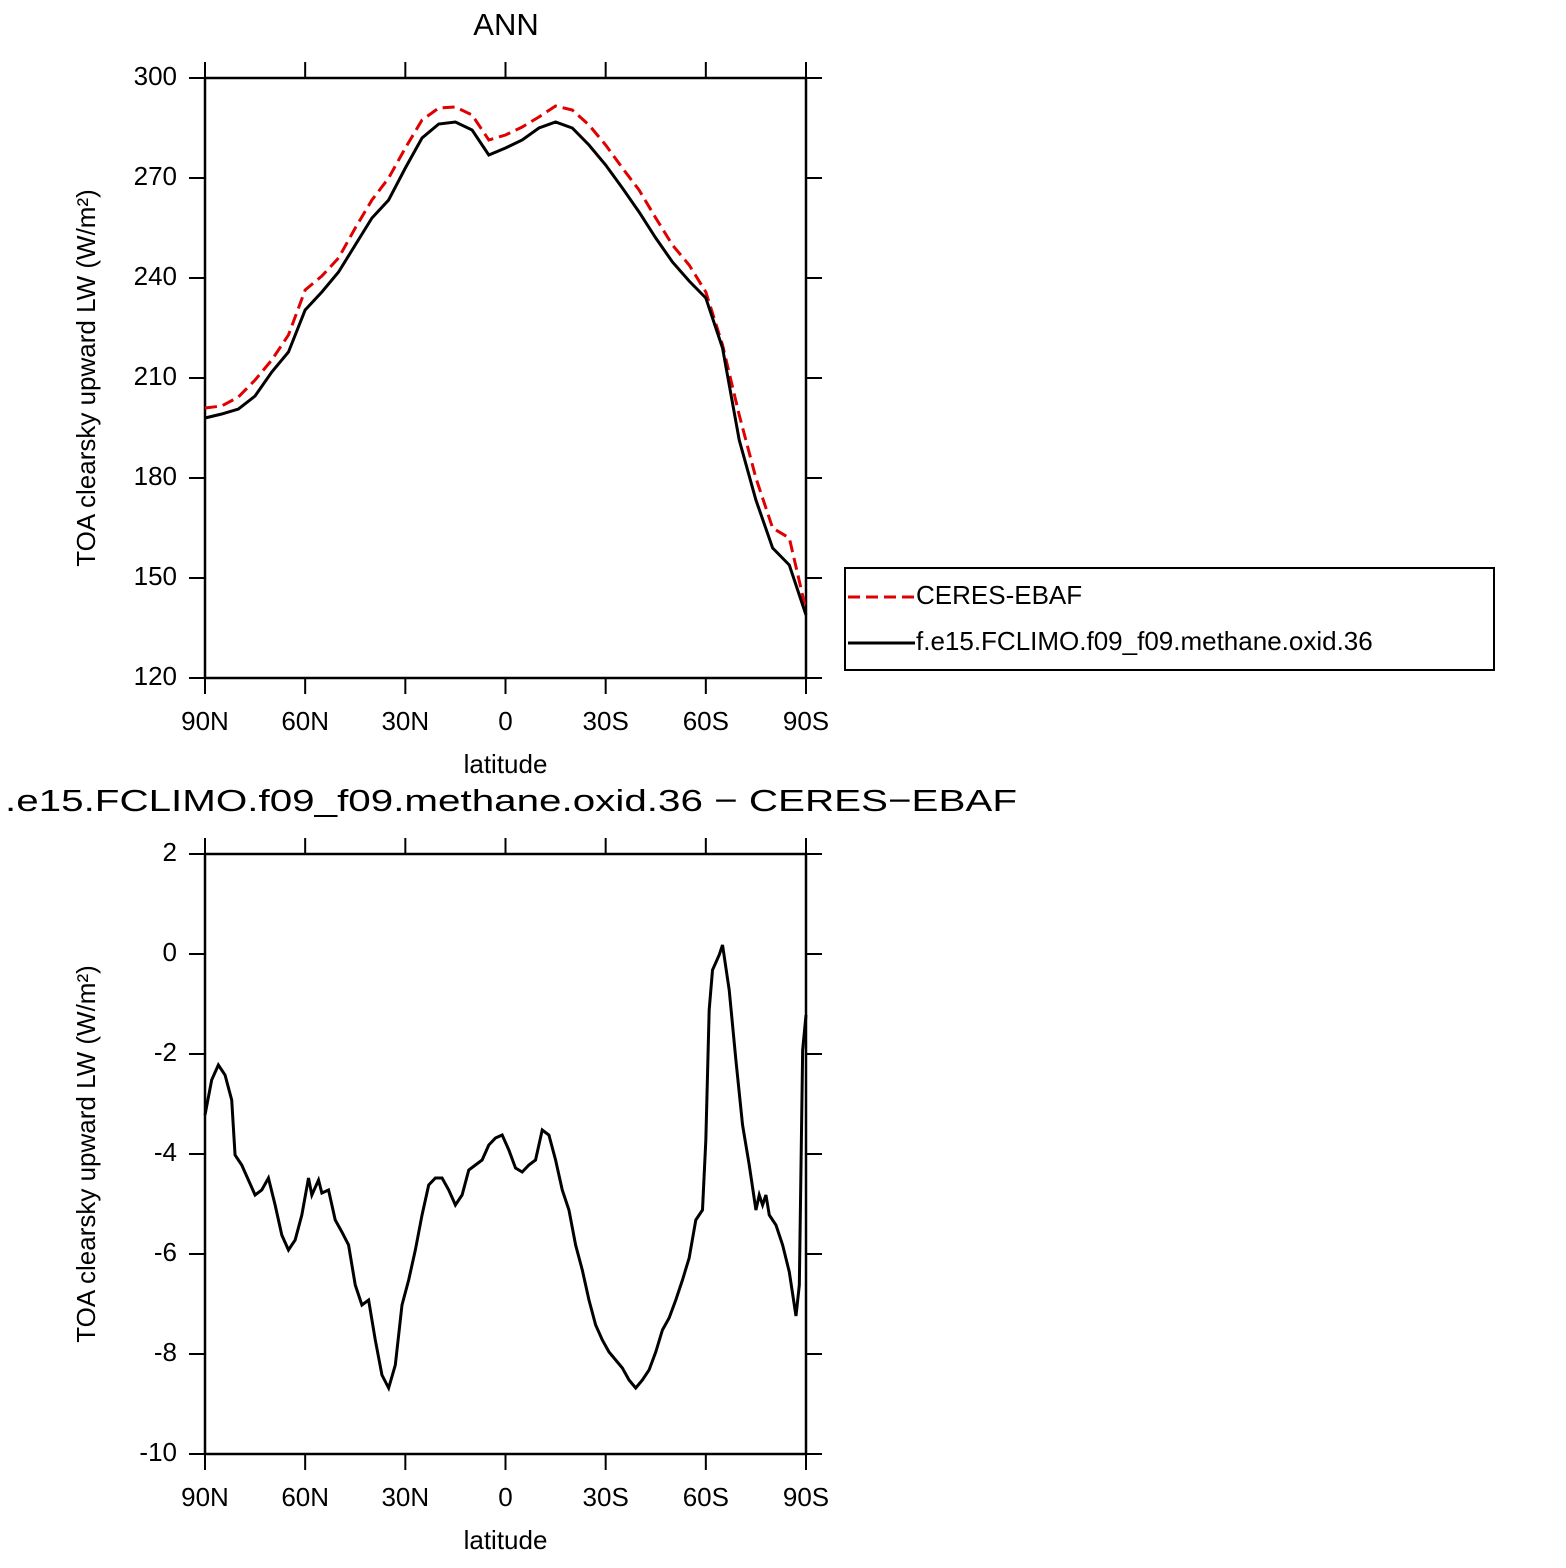 This screenshot has height=1568, width=1566. Describe the element at coordinates (155, 176) in the screenshot. I see `y-tick-label: 270` at that location.